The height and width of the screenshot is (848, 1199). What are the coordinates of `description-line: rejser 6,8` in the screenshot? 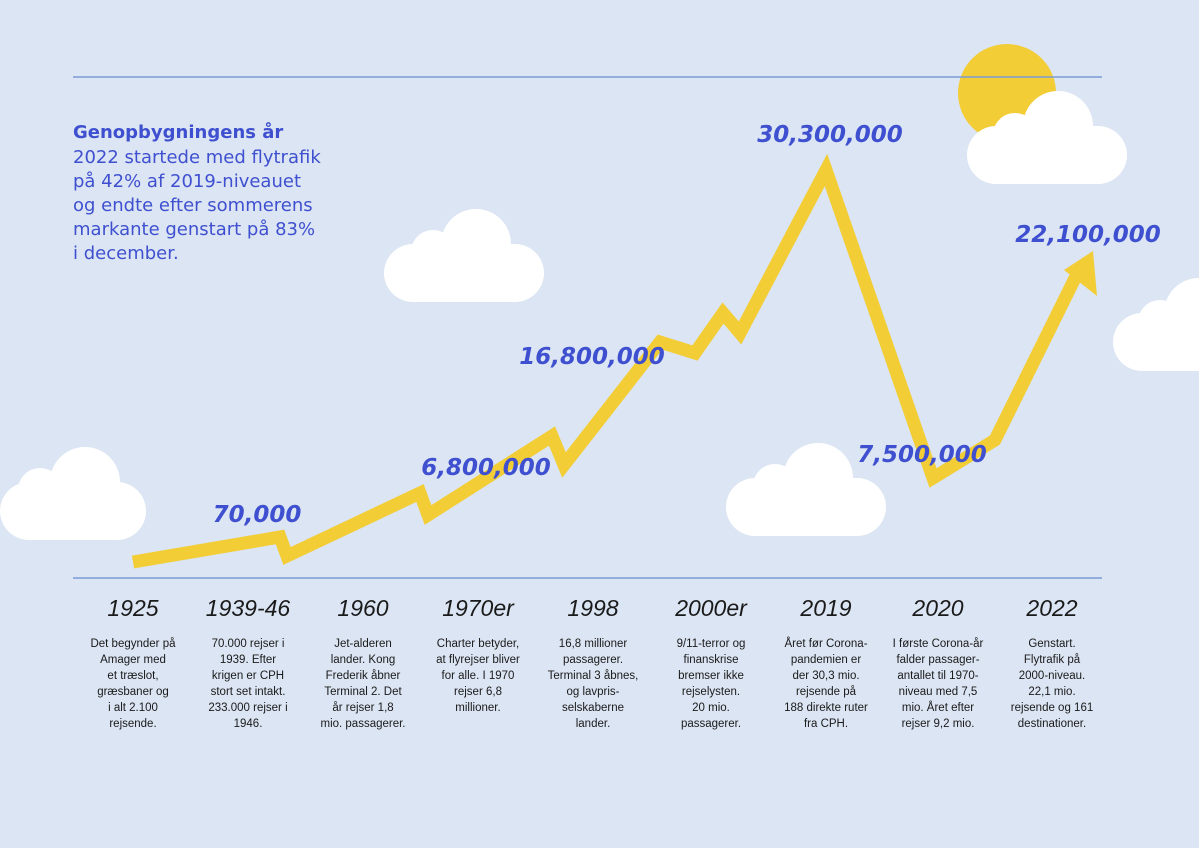 It's located at (478, 692).